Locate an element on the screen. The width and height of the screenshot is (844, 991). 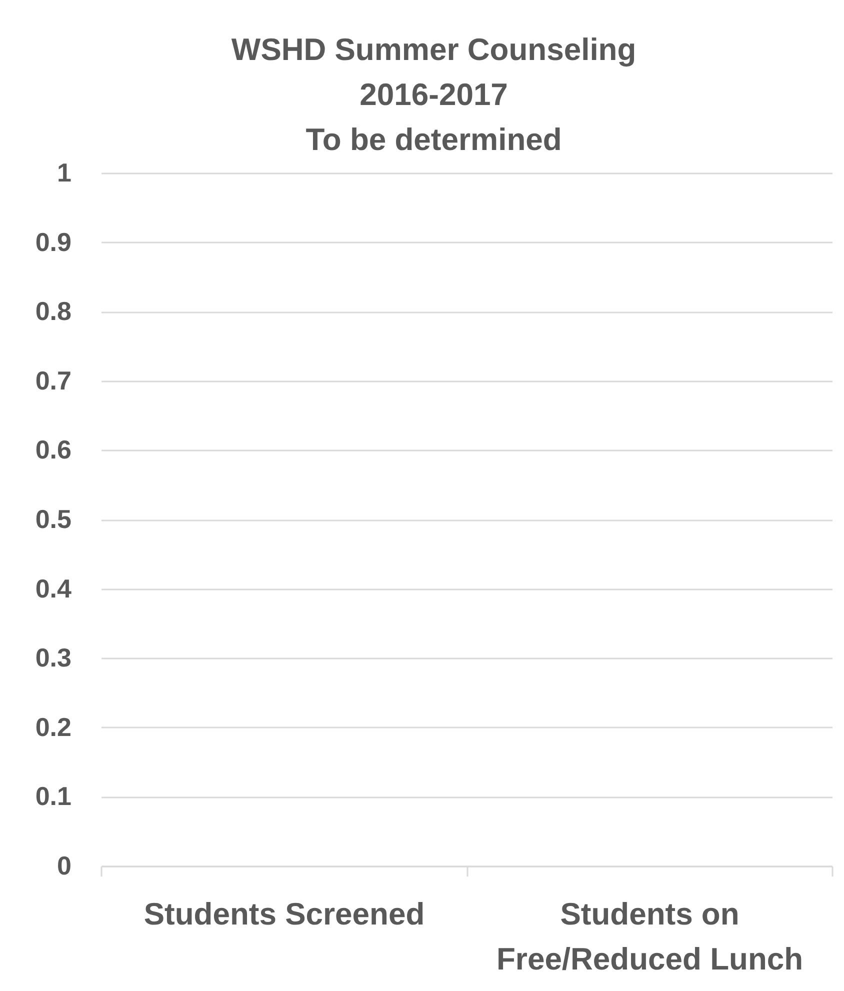
y-tick-label: 0.4 is located at coordinates (53, 588).